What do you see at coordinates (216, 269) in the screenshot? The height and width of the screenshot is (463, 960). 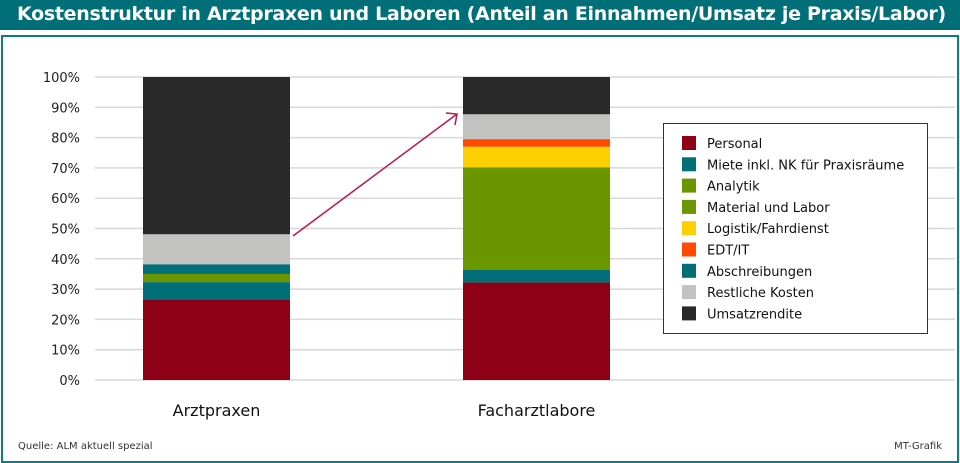 I see `bar-segment-abschreibungen` at bounding box center [216, 269].